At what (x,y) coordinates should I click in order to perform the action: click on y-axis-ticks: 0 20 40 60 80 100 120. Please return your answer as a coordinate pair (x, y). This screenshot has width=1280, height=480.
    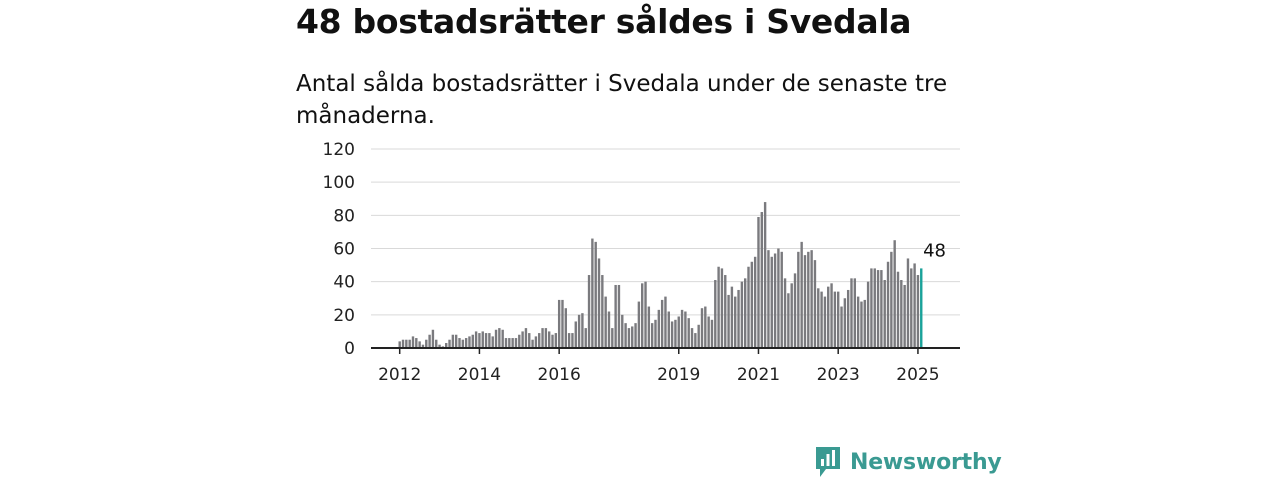
    Looking at the image, I should click on (339, 249).